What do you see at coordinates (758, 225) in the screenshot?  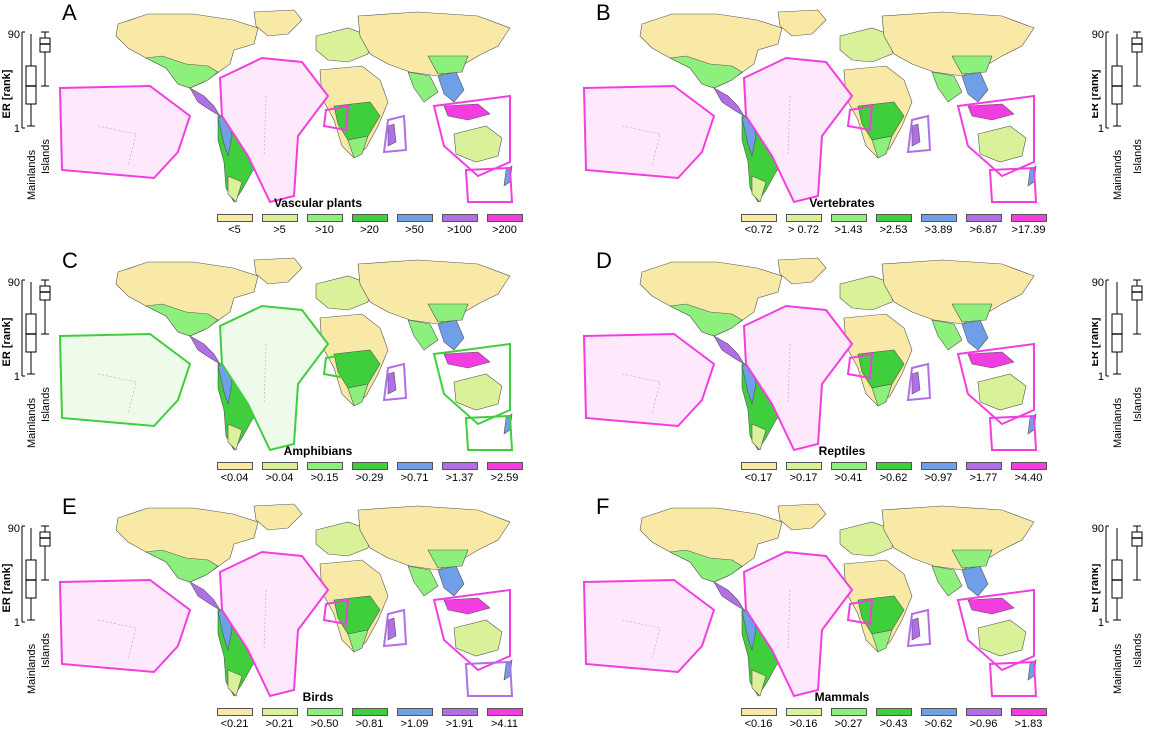 I see `legend-item: <0.72` at bounding box center [758, 225].